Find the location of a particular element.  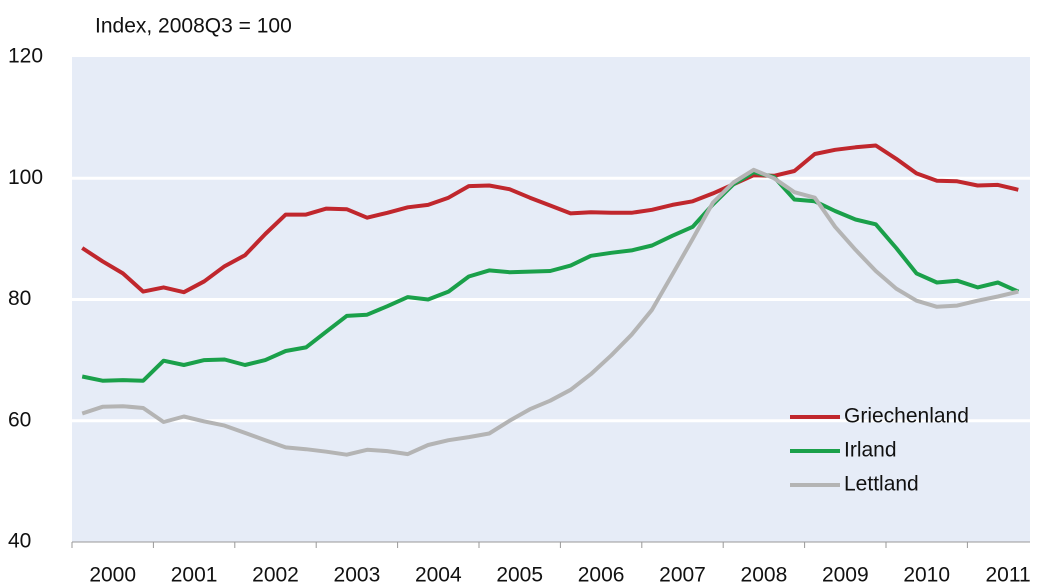

legend-label: Lettland is located at coordinates (881, 484).